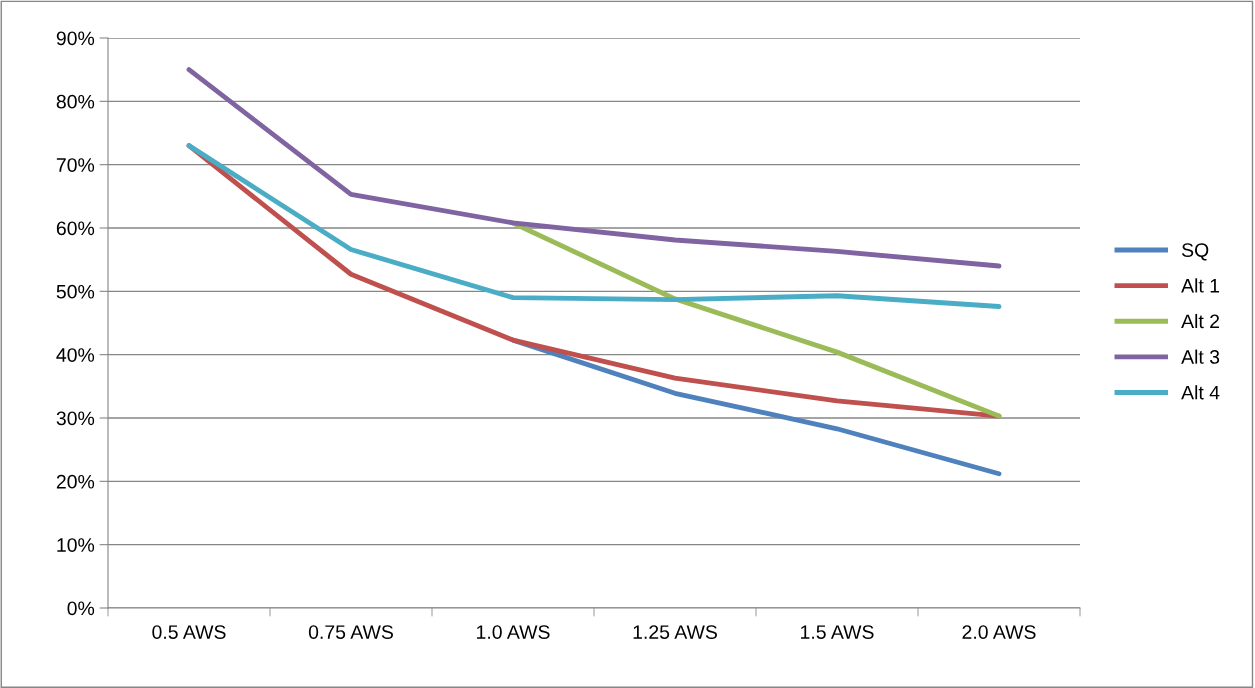  Describe the element at coordinates (75, 101) in the screenshot. I see `y-tick-label: 80%` at that location.